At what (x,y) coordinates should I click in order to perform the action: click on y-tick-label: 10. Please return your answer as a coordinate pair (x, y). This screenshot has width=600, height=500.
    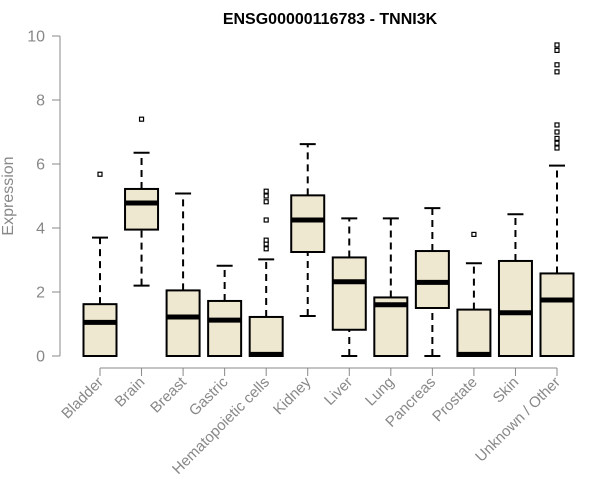
    Looking at the image, I should click on (36, 37).